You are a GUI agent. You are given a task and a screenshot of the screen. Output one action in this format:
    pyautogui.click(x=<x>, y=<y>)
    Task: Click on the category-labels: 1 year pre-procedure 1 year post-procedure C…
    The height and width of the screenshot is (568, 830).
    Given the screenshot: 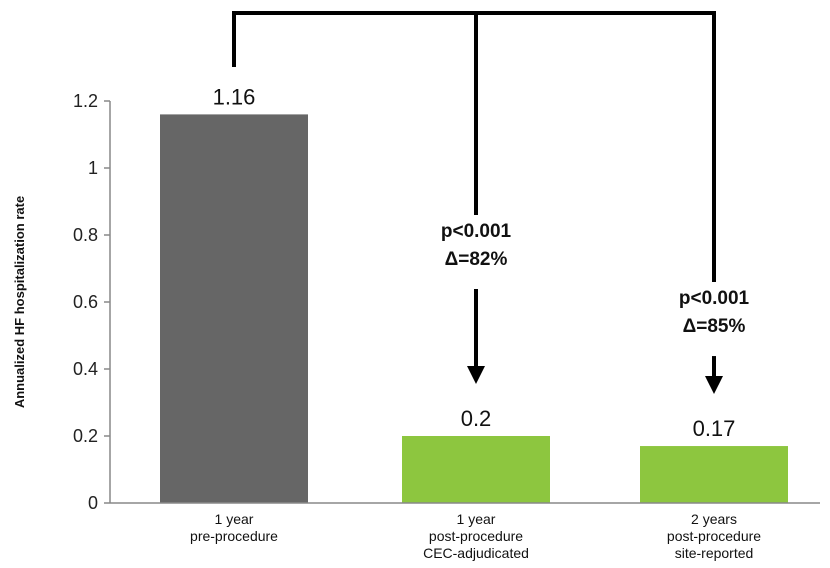 What is the action you would take?
    pyautogui.click(x=475, y=536)
    